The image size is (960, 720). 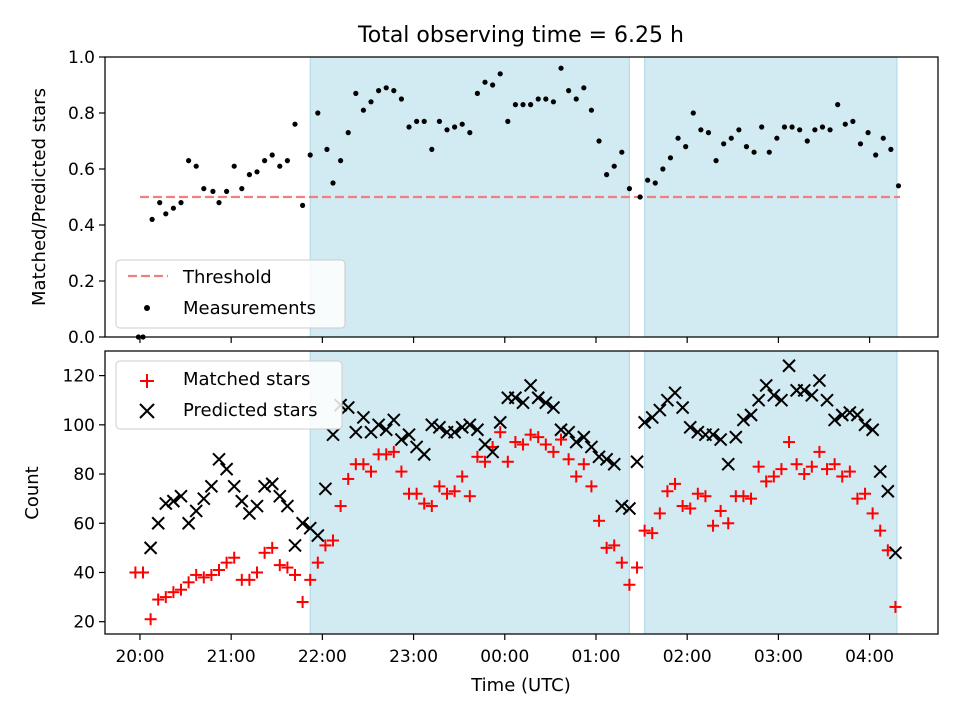 I want to click on y-tick-label: 0.8, so click(x=81, y=114).